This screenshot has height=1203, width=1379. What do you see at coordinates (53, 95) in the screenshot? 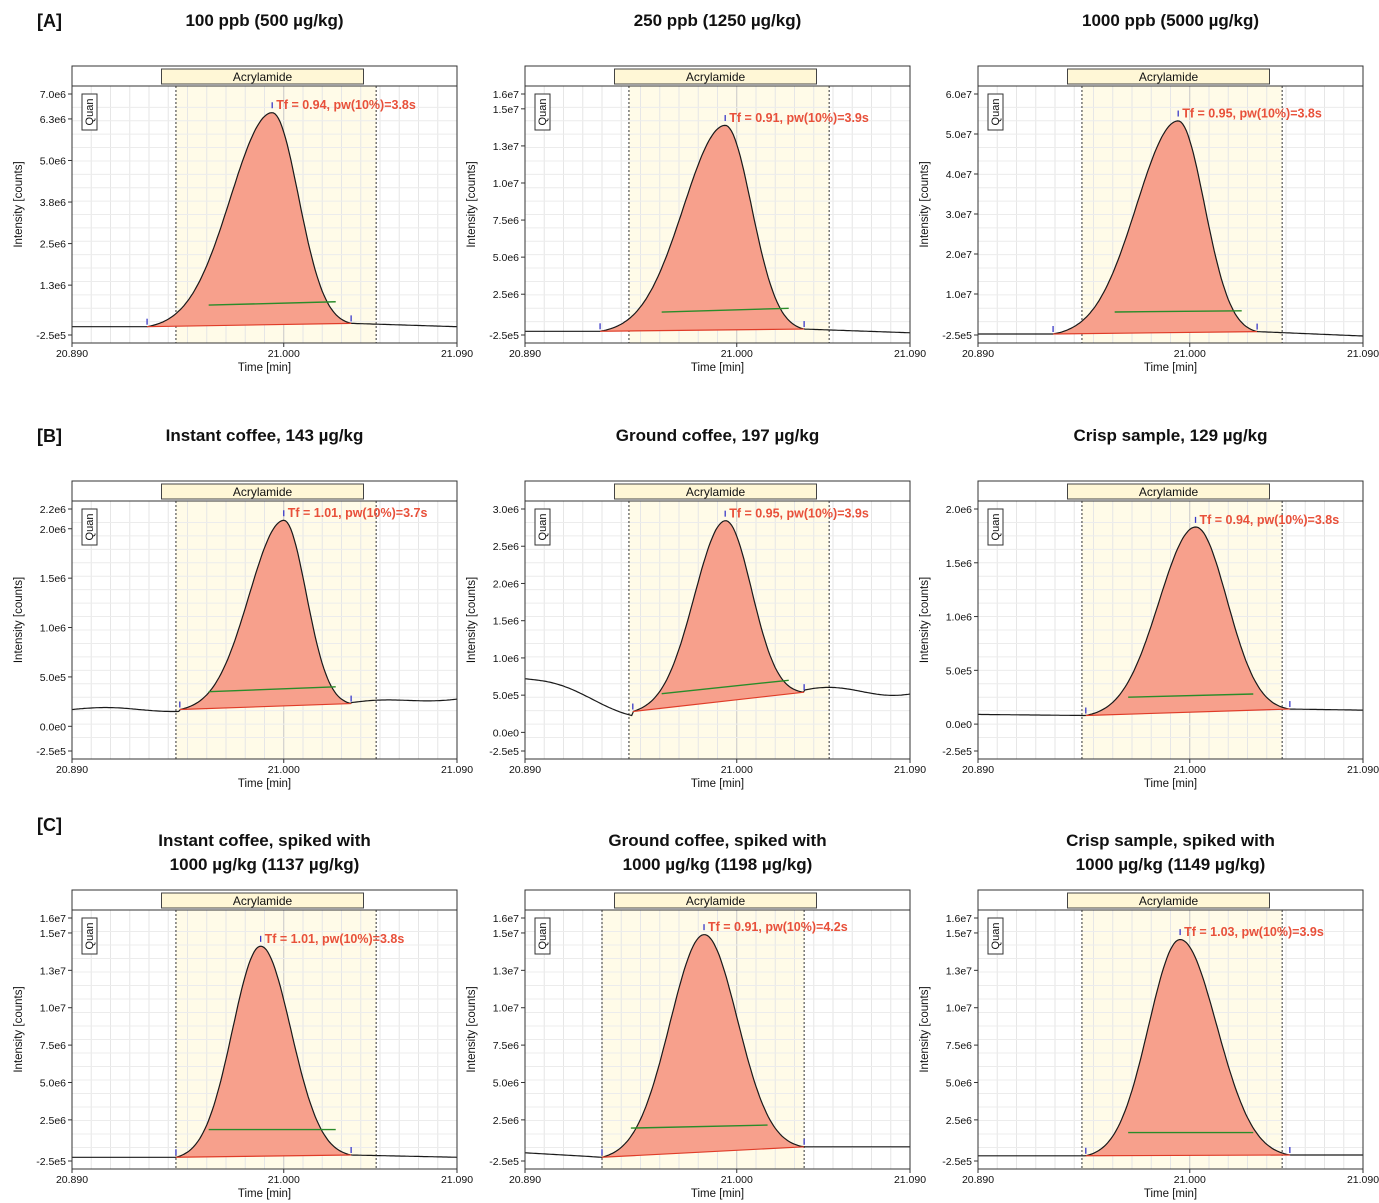
I see `y-tick-label: 7.0e6` at bounding box center [53, 95].